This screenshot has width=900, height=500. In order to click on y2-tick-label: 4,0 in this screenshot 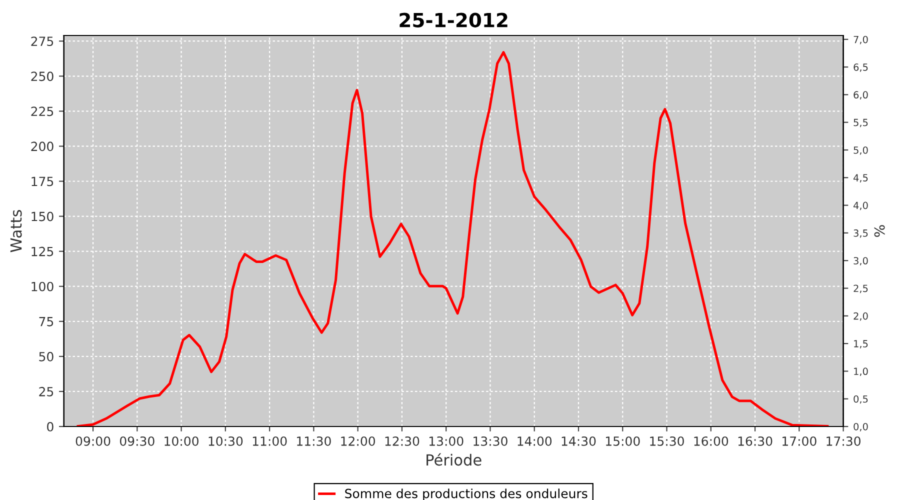, I will do `click(861, 206)`.